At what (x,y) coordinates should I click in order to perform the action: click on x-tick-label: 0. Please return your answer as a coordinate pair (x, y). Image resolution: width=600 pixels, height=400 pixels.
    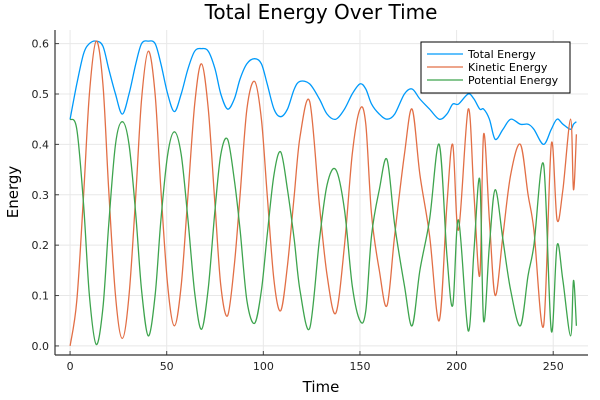
    Looking at the image, I should click on (70, 366).